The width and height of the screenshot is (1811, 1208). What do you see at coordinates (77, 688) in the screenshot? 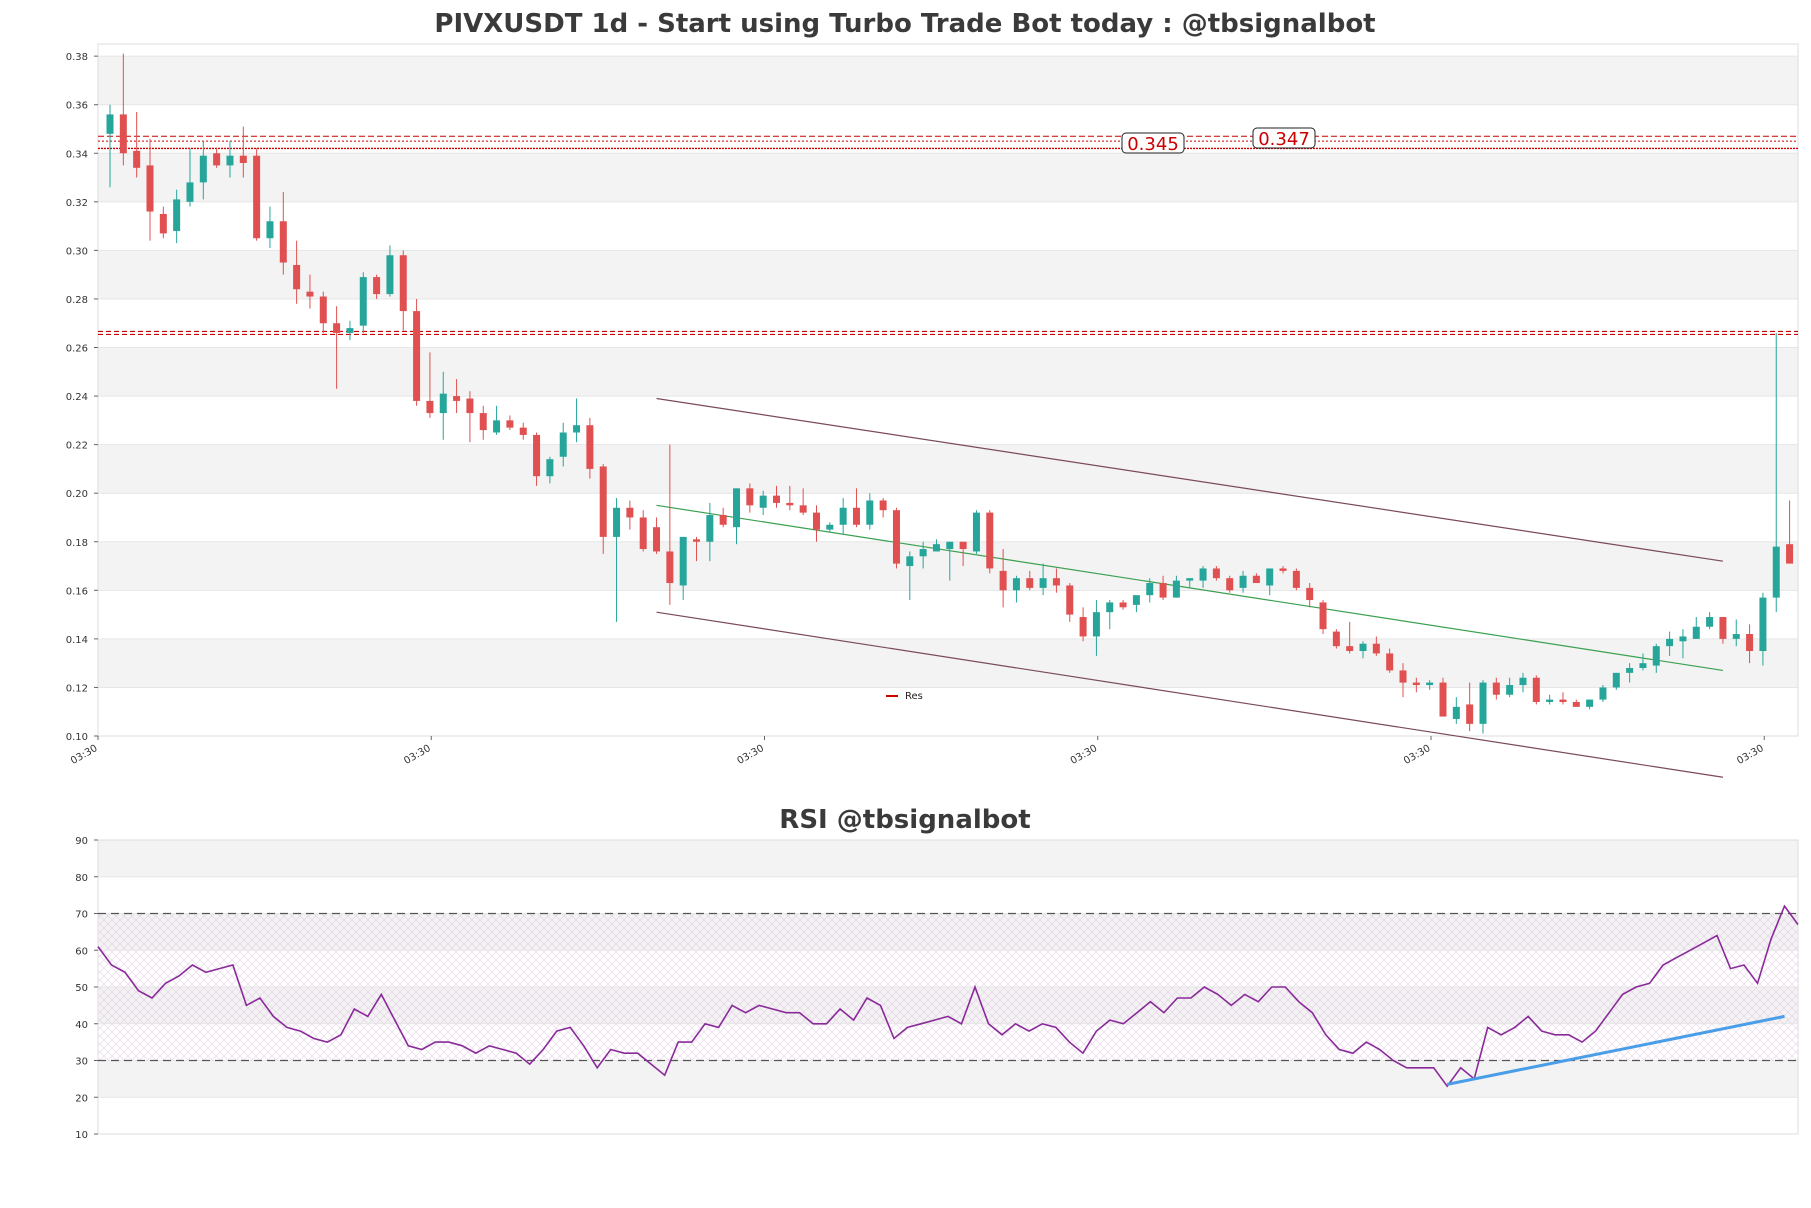
I see `main-y-tick-label: 0.12` at bounding box center [77, 688].